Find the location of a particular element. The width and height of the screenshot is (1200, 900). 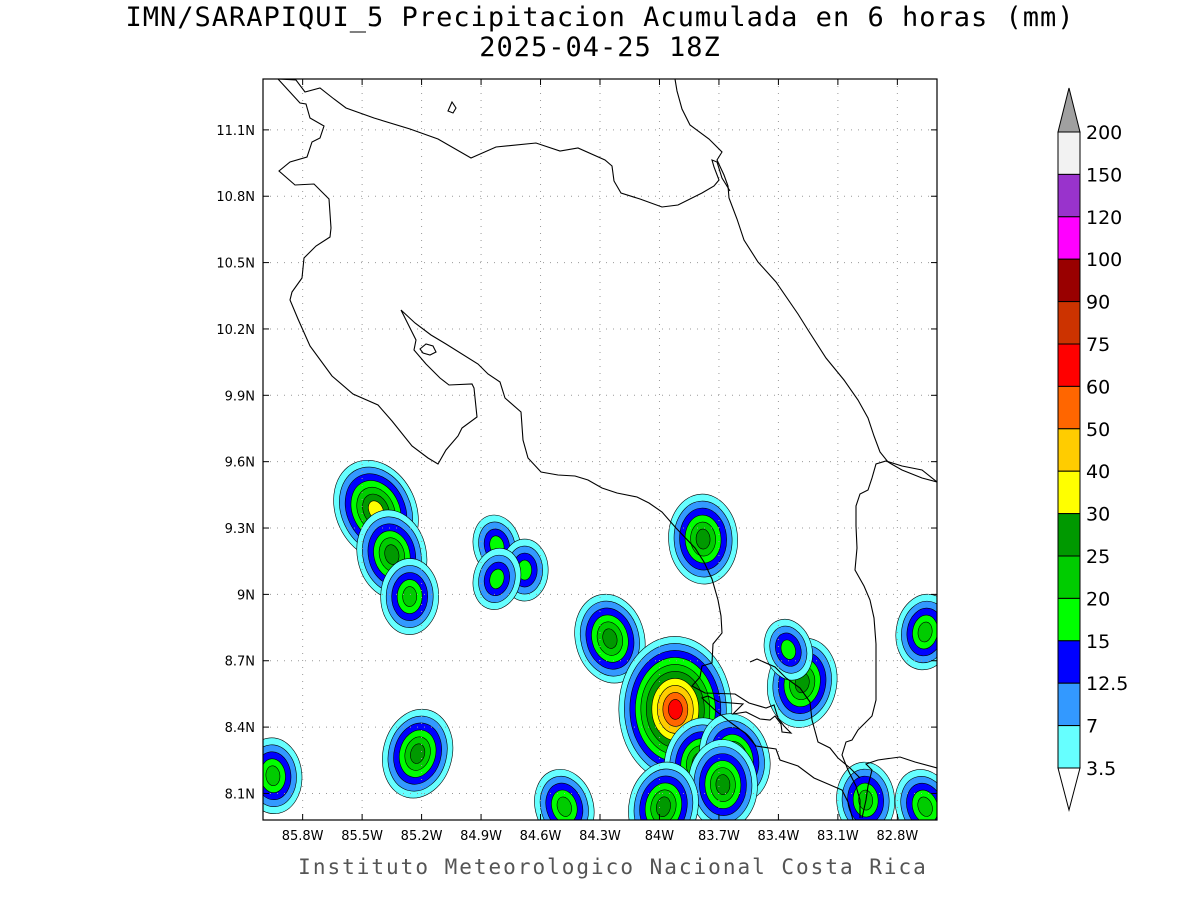

lat-tick-label: 9.3N is located at coordinates (240, 529).